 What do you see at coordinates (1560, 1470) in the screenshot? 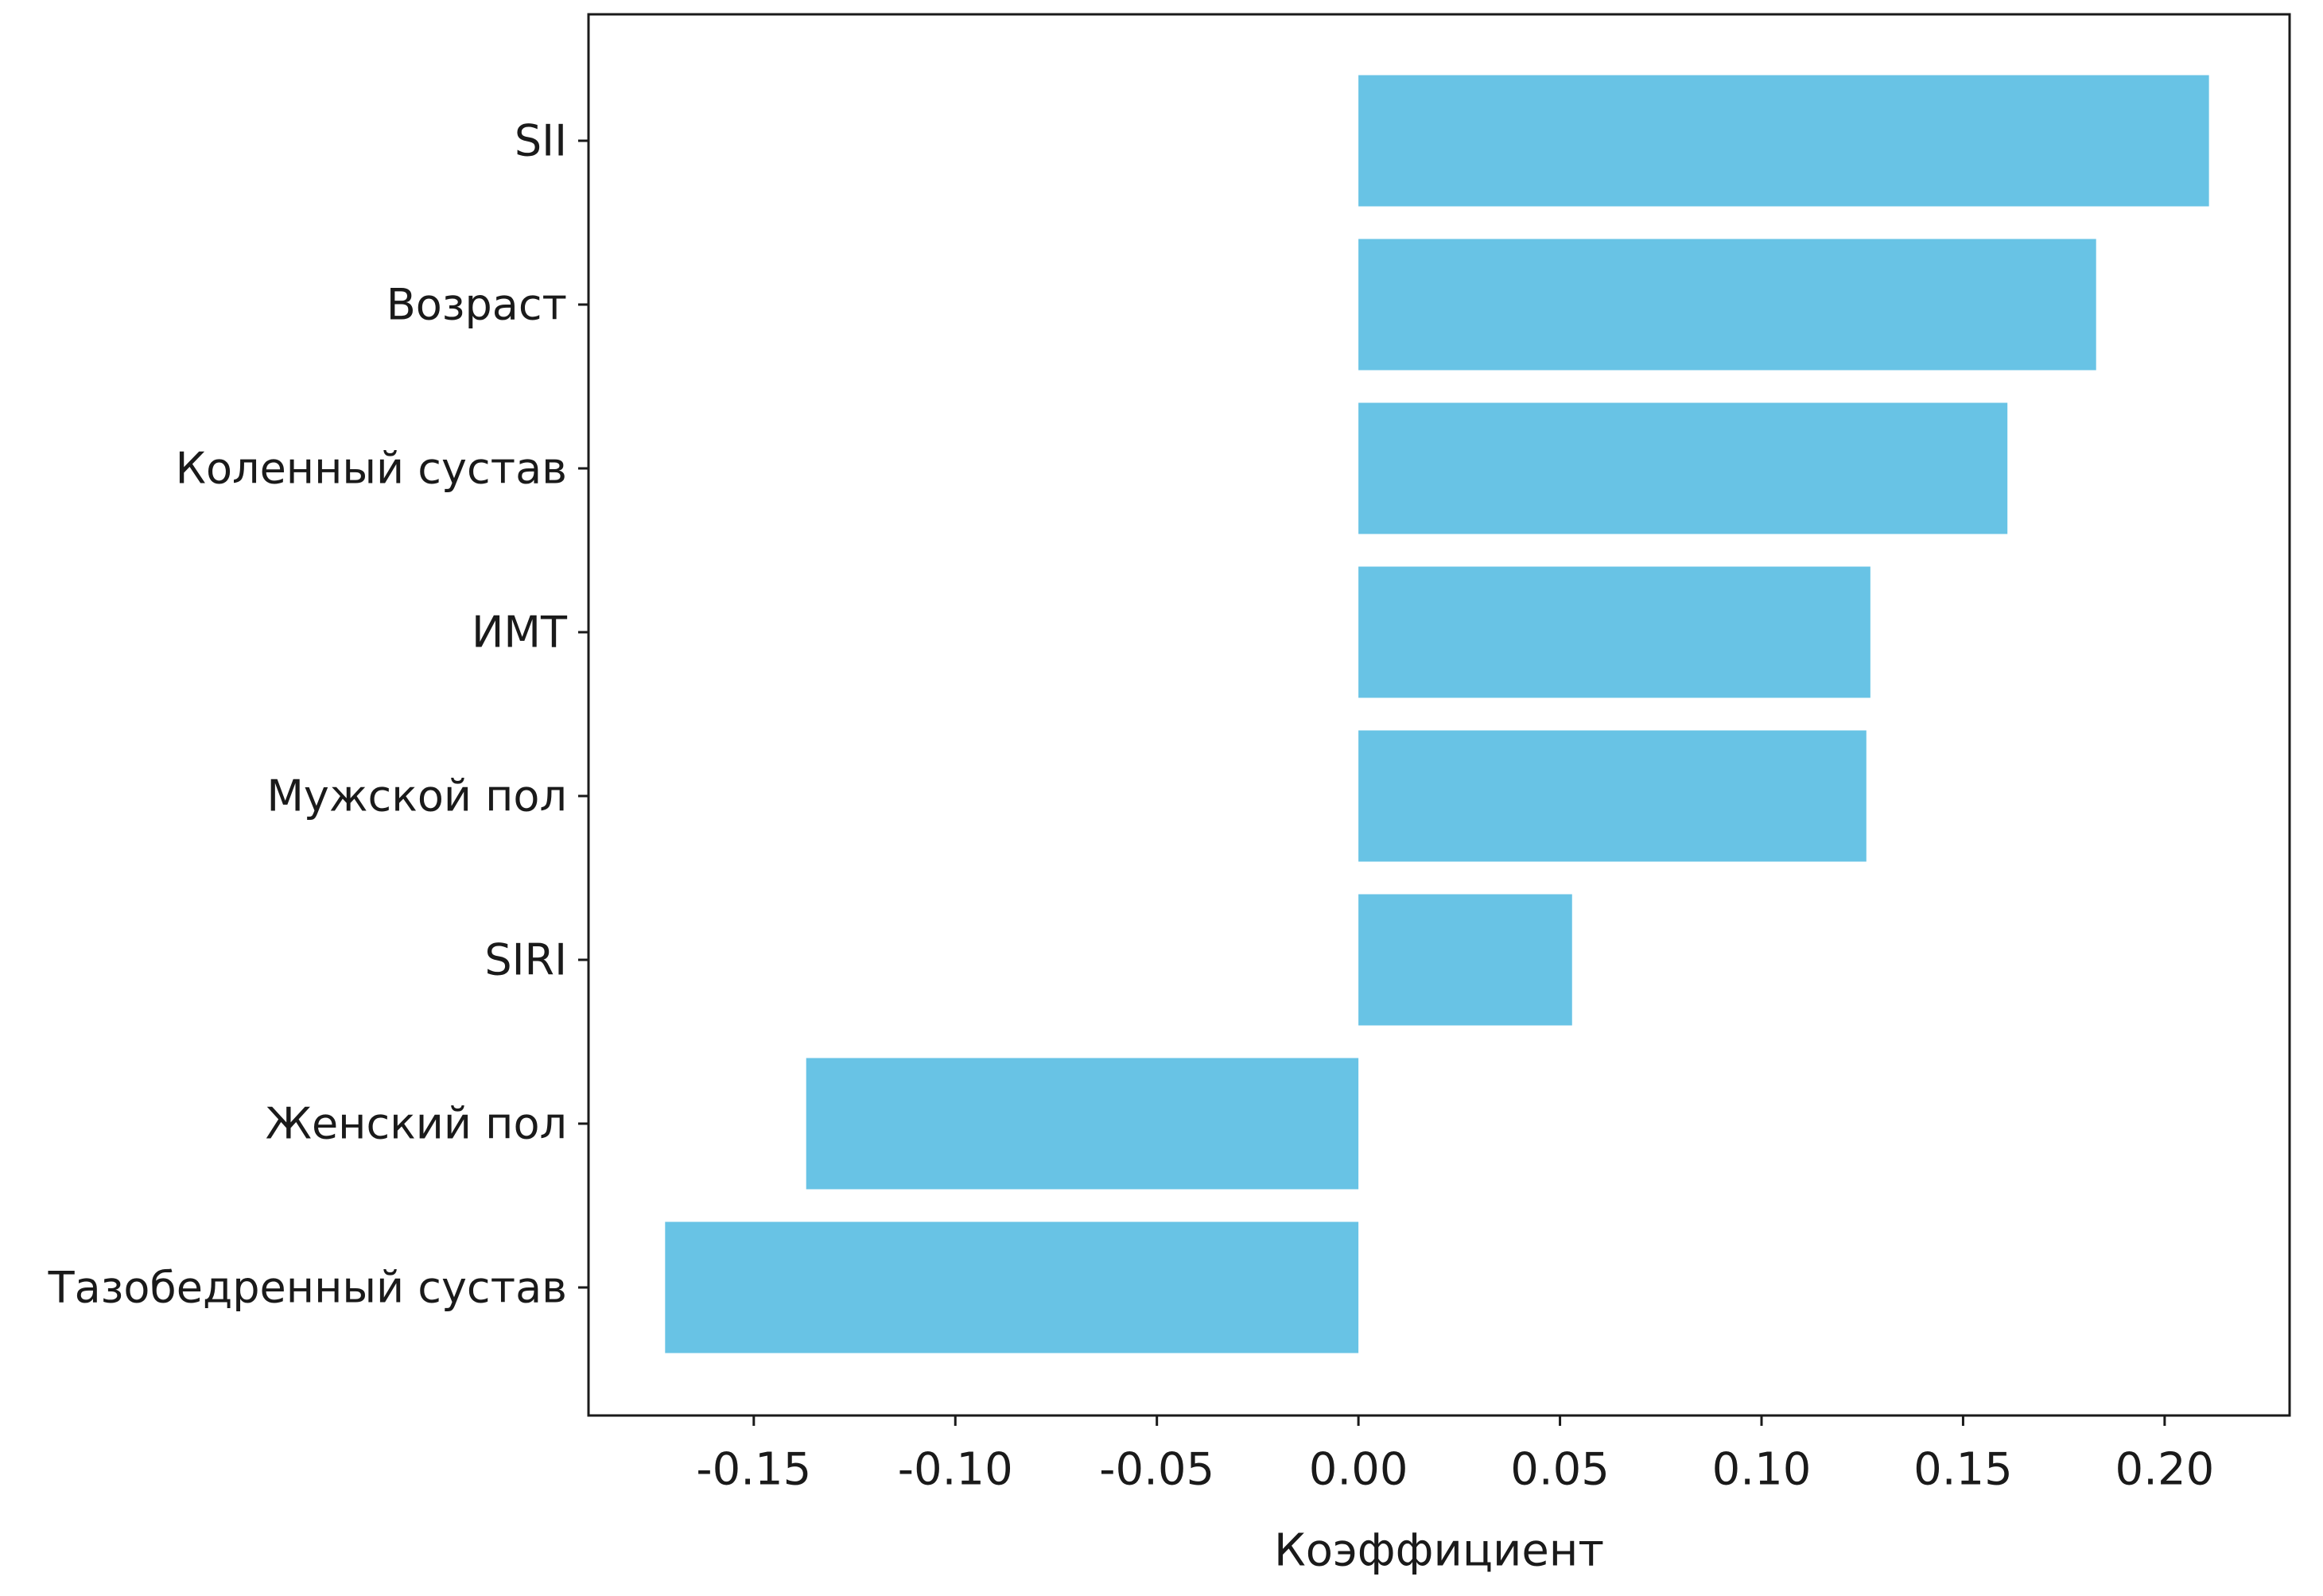
I see `x-tick-label: 0.05` at bounding box center [1560, 1470].